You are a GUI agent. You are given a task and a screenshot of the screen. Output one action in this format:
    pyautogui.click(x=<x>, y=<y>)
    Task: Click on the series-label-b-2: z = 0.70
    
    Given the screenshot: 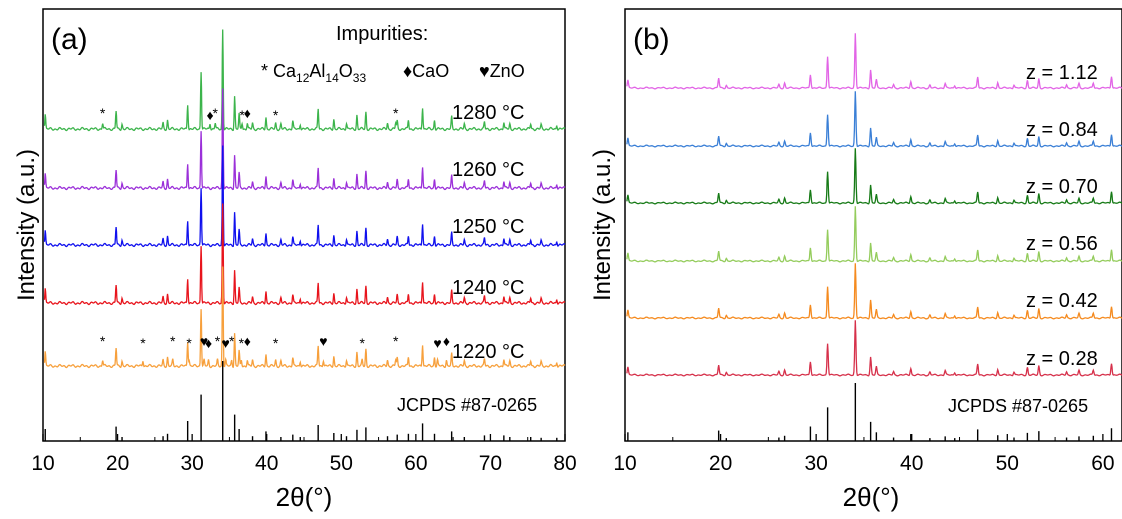 What is the action you would take?
    pyautogui.click(x=1062, y=187)
    